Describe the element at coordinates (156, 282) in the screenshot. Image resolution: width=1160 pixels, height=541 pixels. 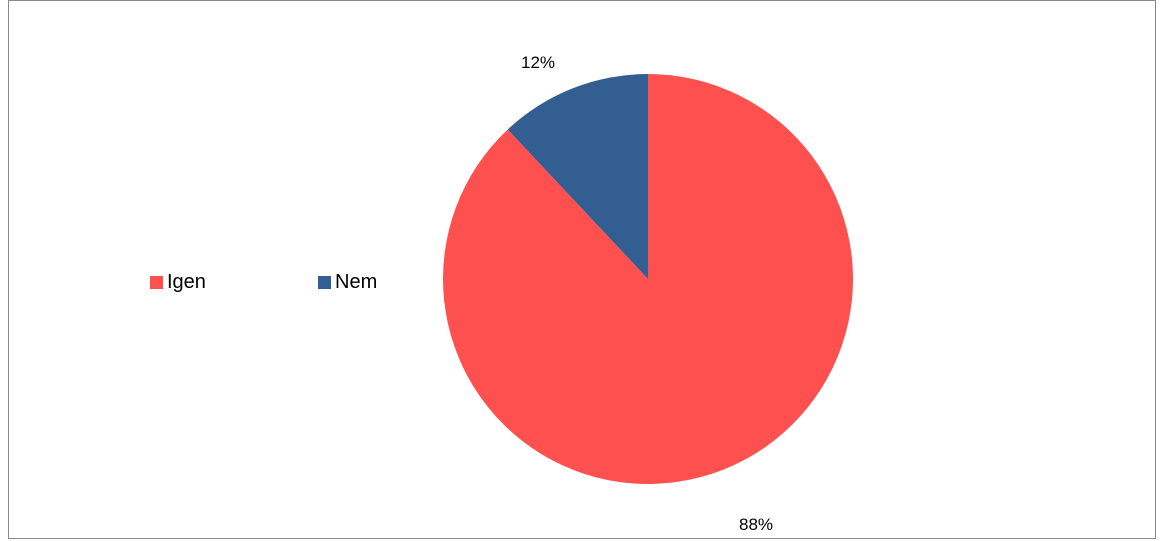
I see `legend-swatch-igen` at that location.